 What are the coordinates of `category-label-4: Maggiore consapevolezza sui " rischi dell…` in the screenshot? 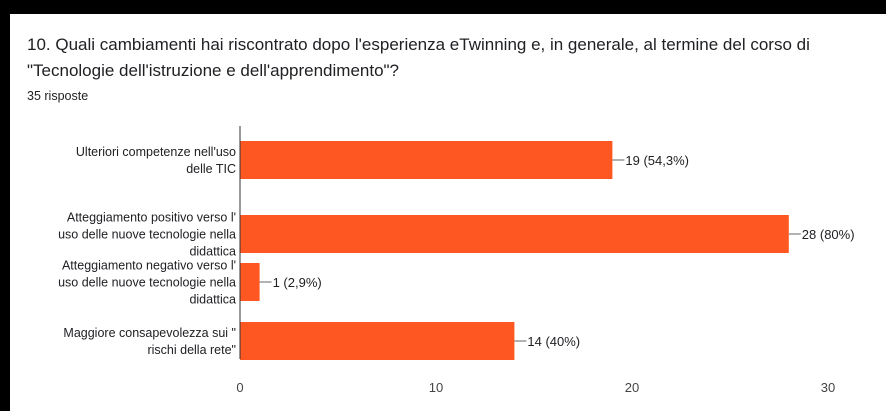 It's located at (149, 341).